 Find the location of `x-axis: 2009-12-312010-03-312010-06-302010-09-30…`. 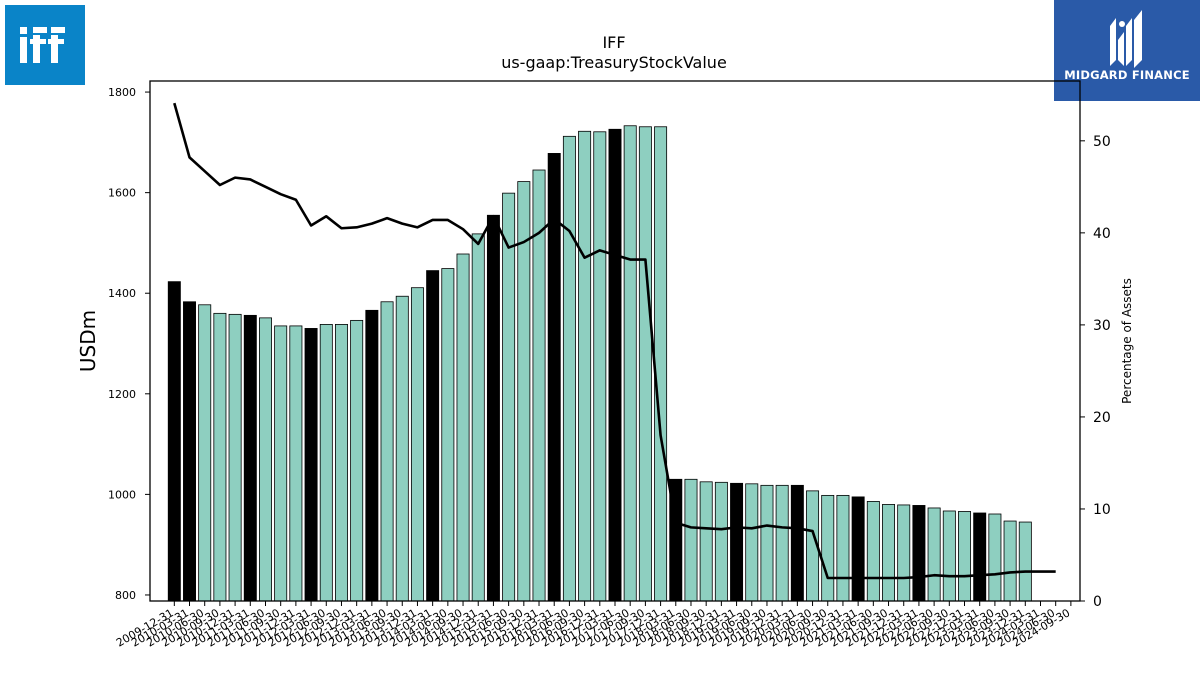

x-axis: 2009-12-312010-03-312010-06-302010-09-30… is located at coordinates (593, 625).